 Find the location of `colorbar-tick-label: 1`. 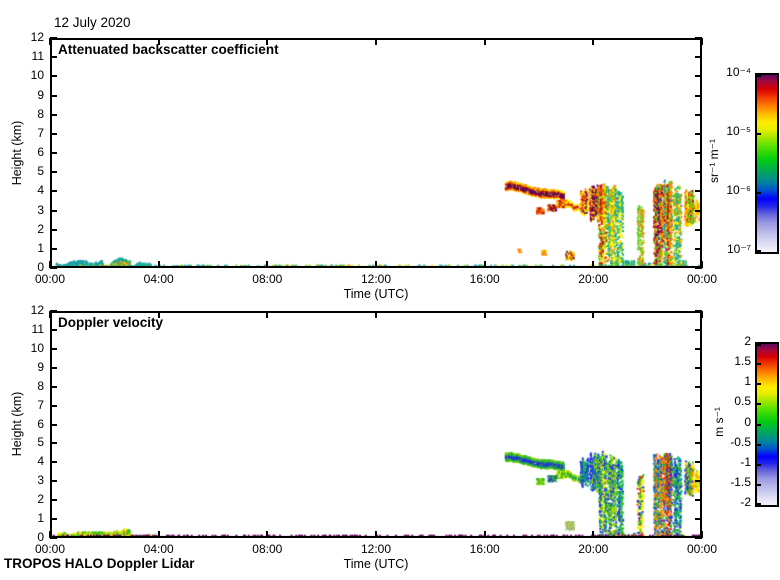

colorbar-tick-label: 1 is located at coordinates (747, 381).